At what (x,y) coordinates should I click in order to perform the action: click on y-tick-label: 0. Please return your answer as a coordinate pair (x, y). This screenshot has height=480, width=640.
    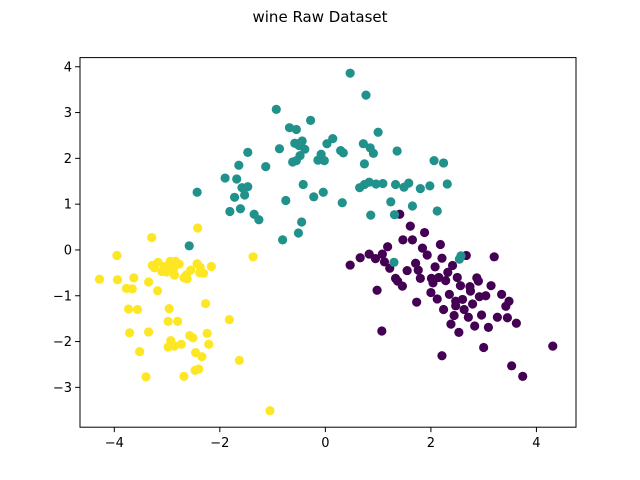
    Looking at the image, I should click on (68, 250).